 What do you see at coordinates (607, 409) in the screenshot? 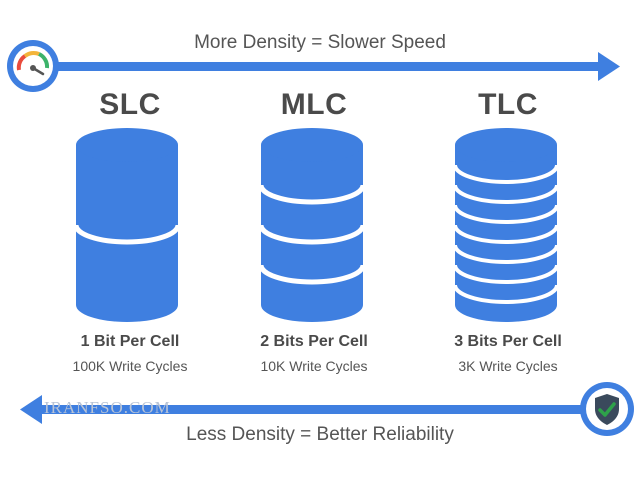
I see `shield-check-icon` at bounding box center [607, 409].